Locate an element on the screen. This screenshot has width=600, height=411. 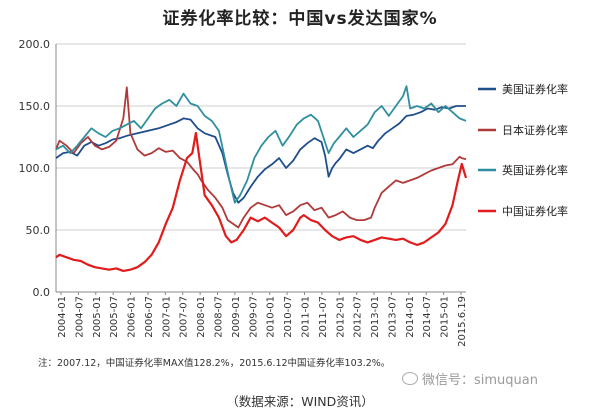
x-tick-label: 2010-07 is located at coordinates (288, 317).